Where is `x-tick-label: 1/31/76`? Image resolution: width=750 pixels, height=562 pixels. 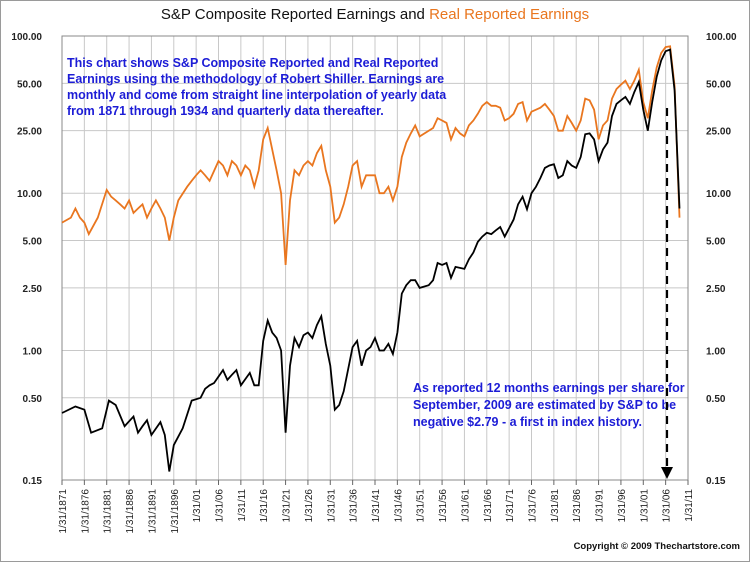
x-tick-label: 1/31/76 is located at coordinates (533, 506).